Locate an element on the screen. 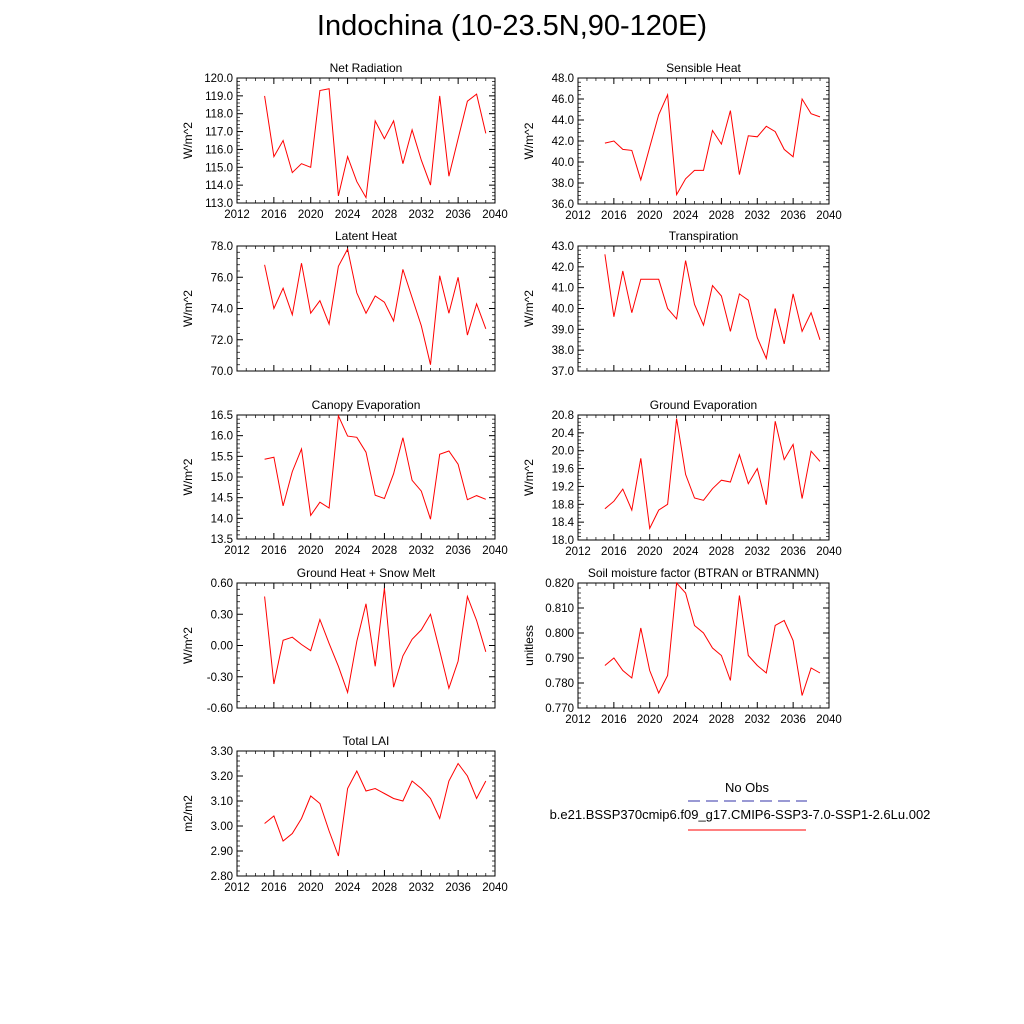 Image resolution: width=1024 pixels, height=1024 pixels. y-tick-label: 14.0 is located at coordinates (222, 519).